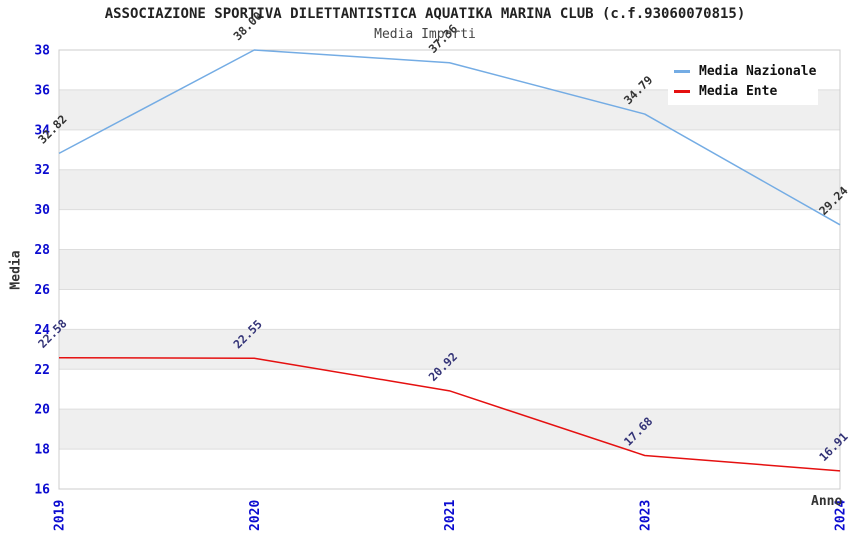 The width and height of the screenshot is (850, 550). What do you see at coordinates (738, 91) in the screenshot?
I see `legend-label: Media Ente` at bounding box center [738, 91].